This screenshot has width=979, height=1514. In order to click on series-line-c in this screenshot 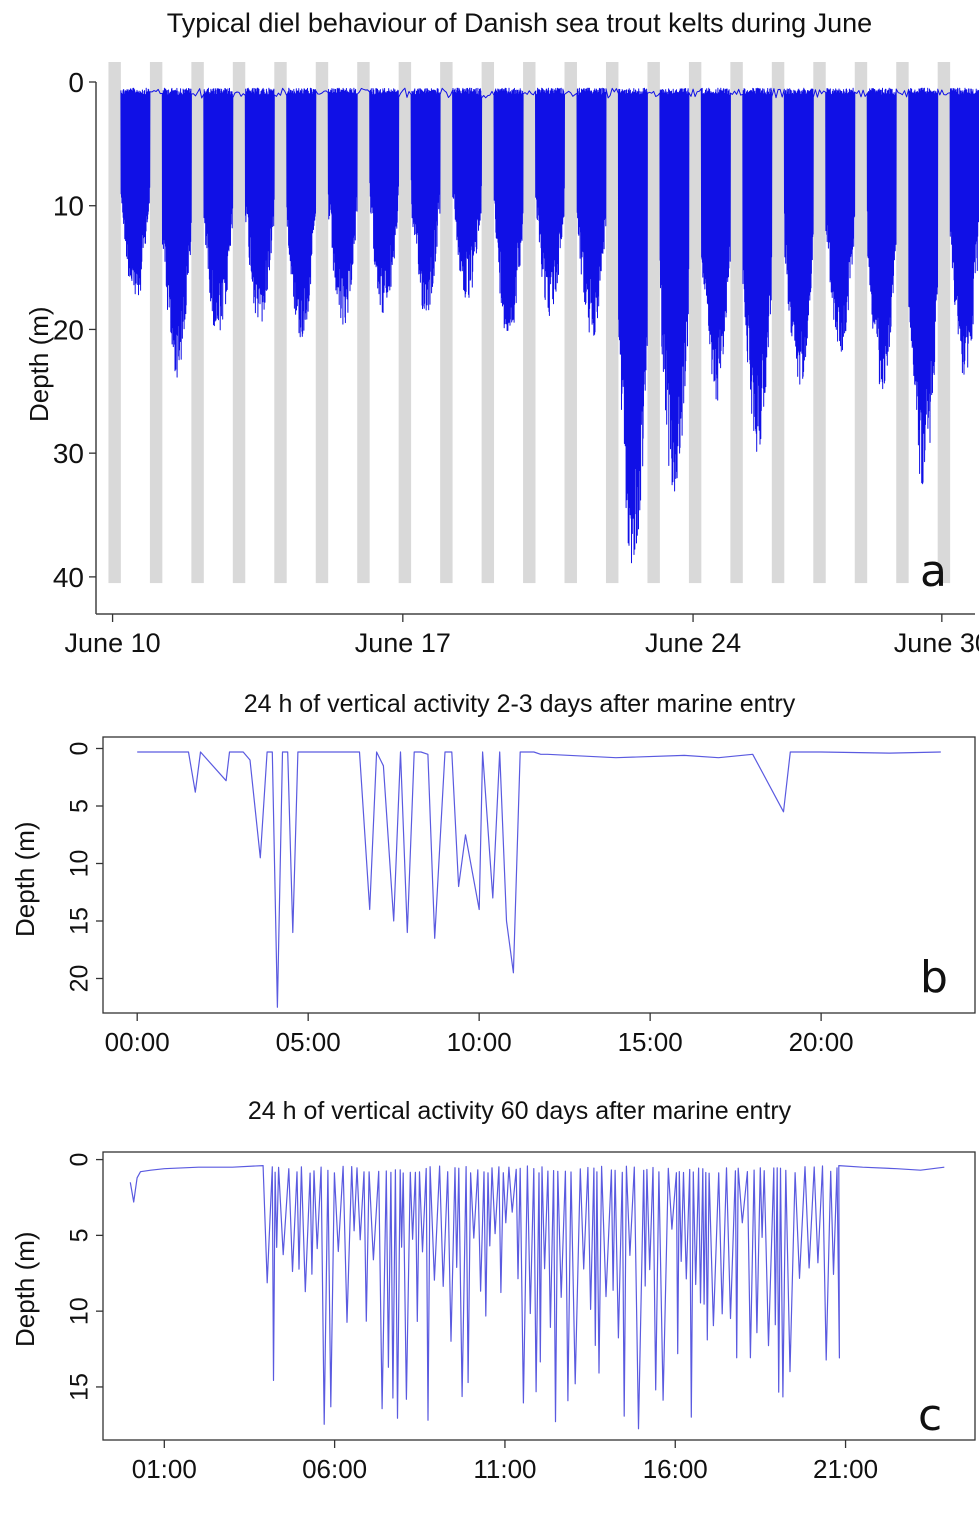, I will do `click(537, 1297)`.